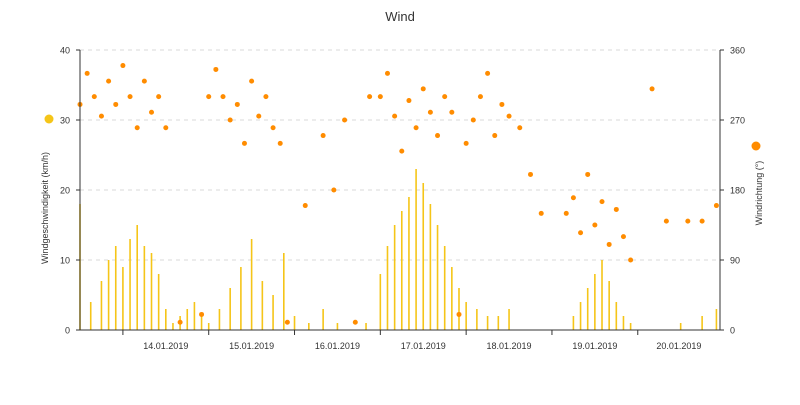 The height and width of the screenshot is (405, 800). I want to click on x-tick-label: 16.01.2019, so click(337, 346).